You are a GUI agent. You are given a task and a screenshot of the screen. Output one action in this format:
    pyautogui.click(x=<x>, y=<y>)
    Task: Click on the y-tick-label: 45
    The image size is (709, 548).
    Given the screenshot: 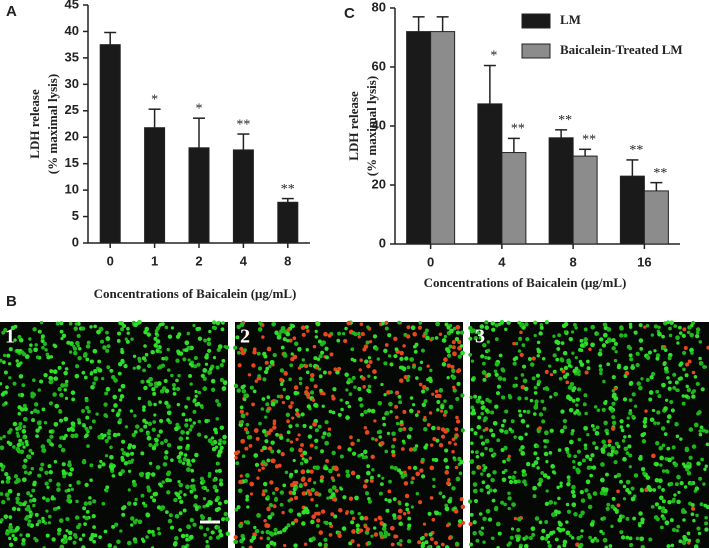 What is the action you would take?
    pyautogui.click(x=72, y=5)
    